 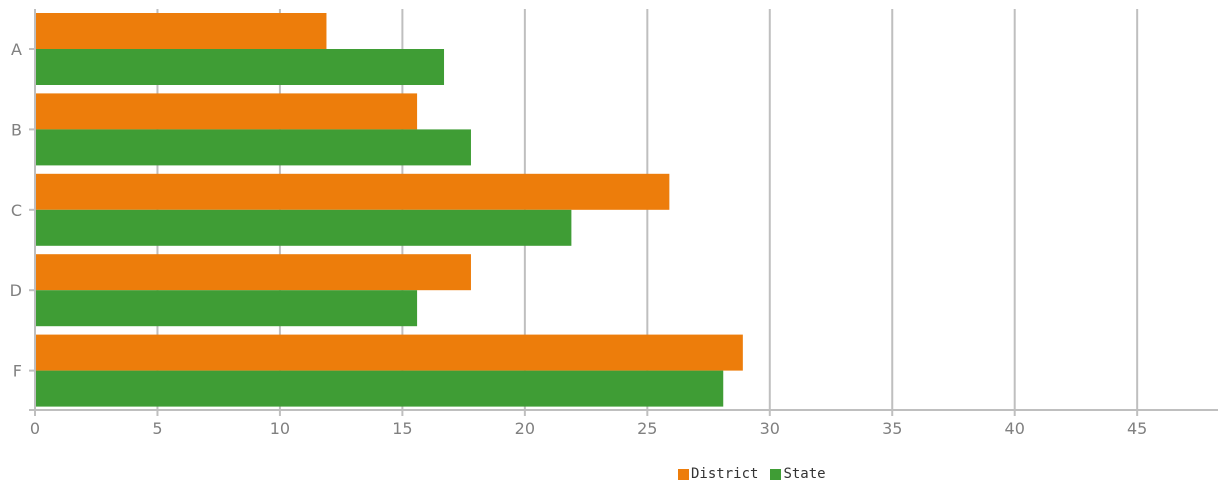 What do you see at coordinates (776, 474) in the screenshot?
I see `legend-swatch-state` at bounding box center [776, 474].